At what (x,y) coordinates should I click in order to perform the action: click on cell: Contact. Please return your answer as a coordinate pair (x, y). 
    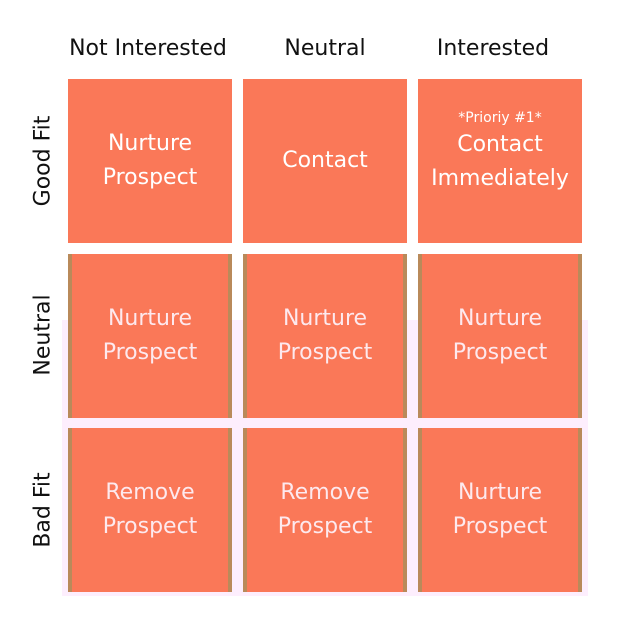
    Looking at the image, I should click on (325, 161).